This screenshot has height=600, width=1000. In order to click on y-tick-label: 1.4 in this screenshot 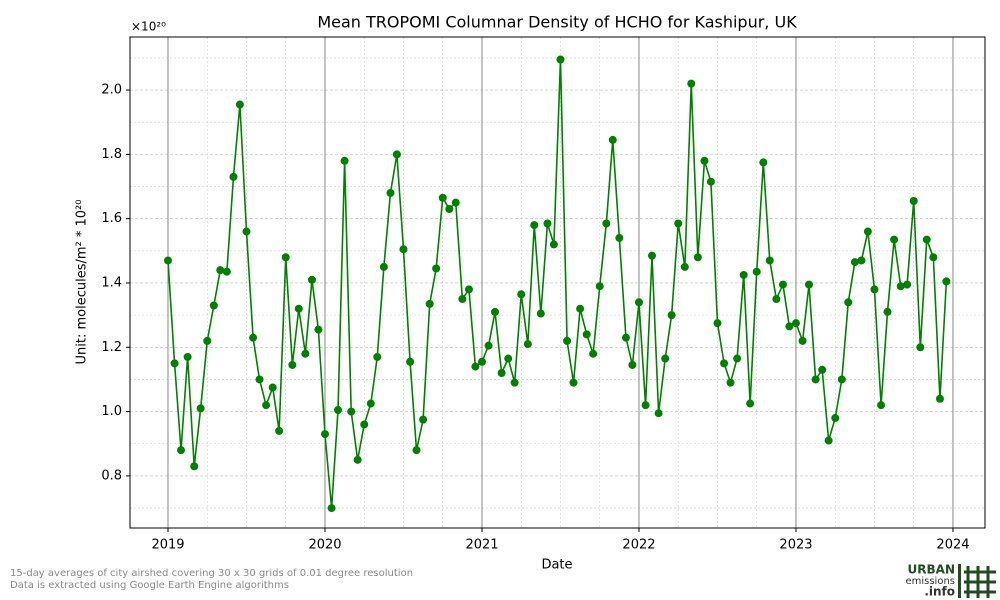, I will do `click(111, 282)`.